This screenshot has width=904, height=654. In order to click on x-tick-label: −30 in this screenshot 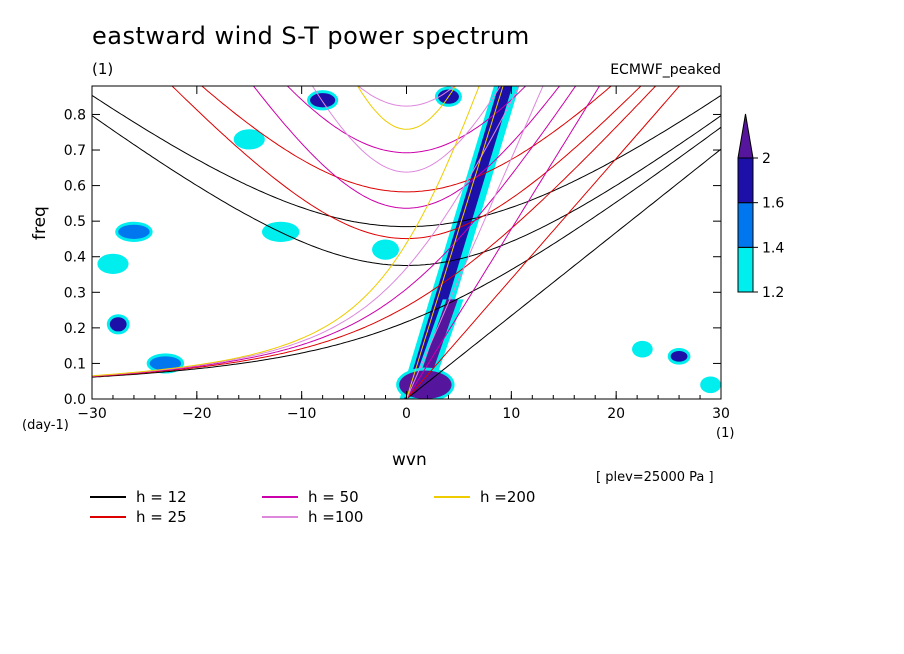, I will do `click(92, 414)`.